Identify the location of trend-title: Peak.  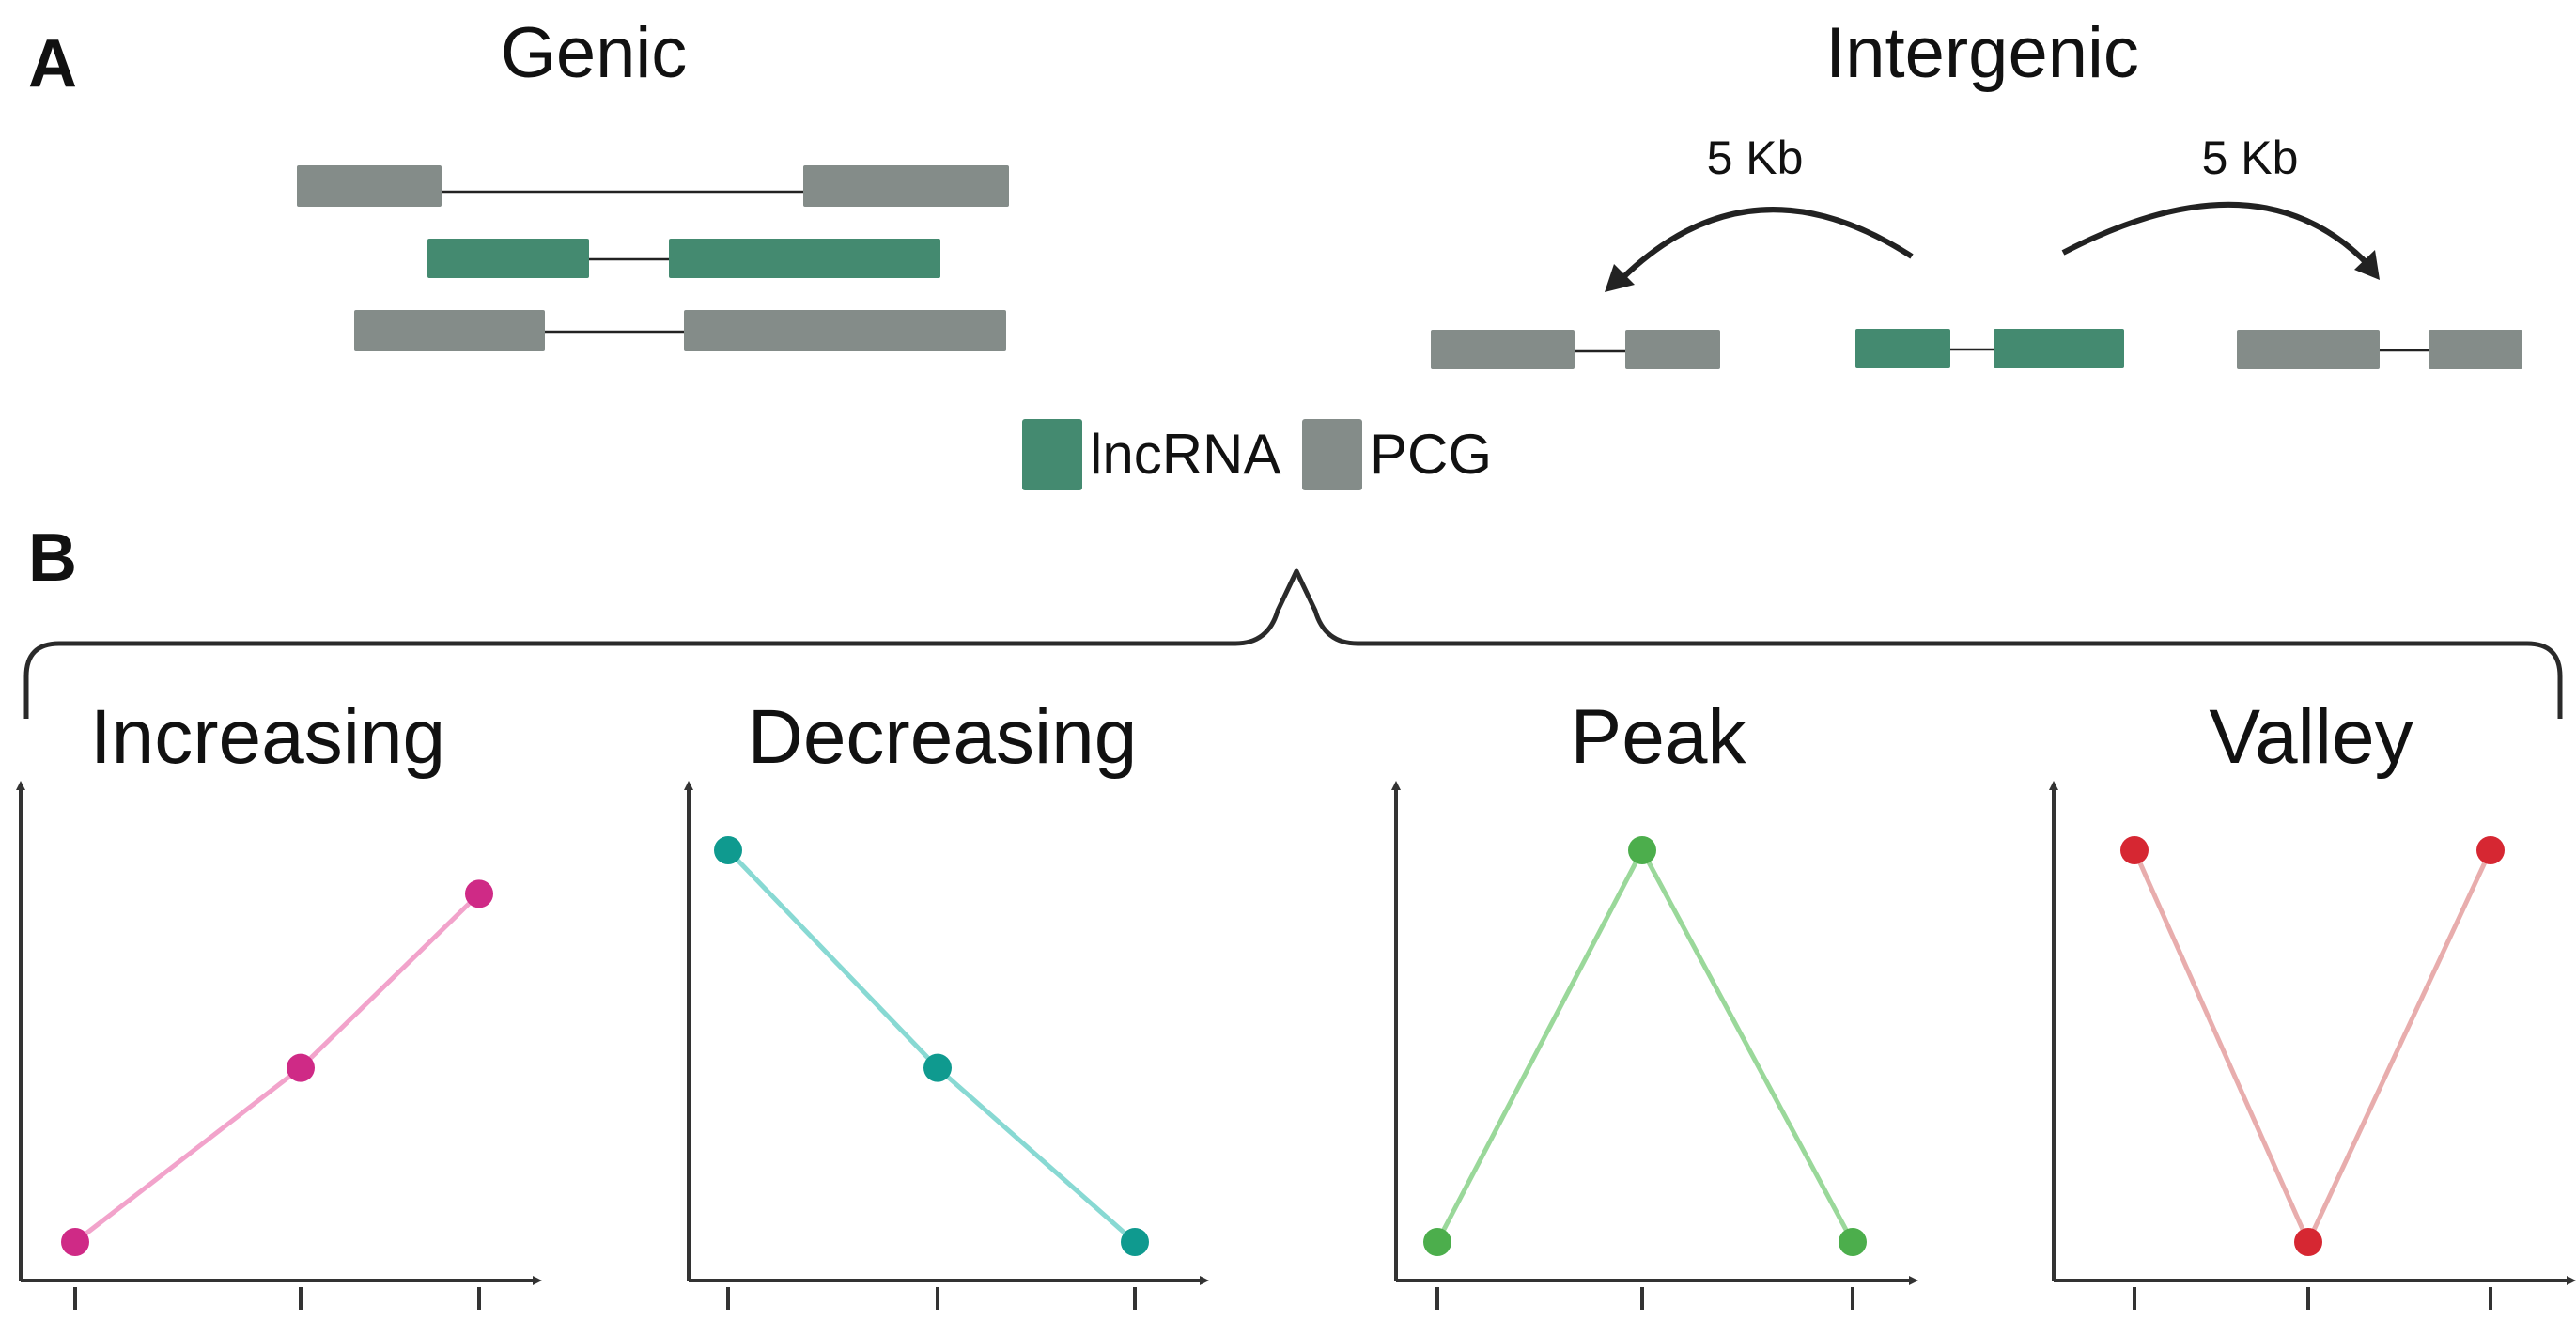
(1659, 737).